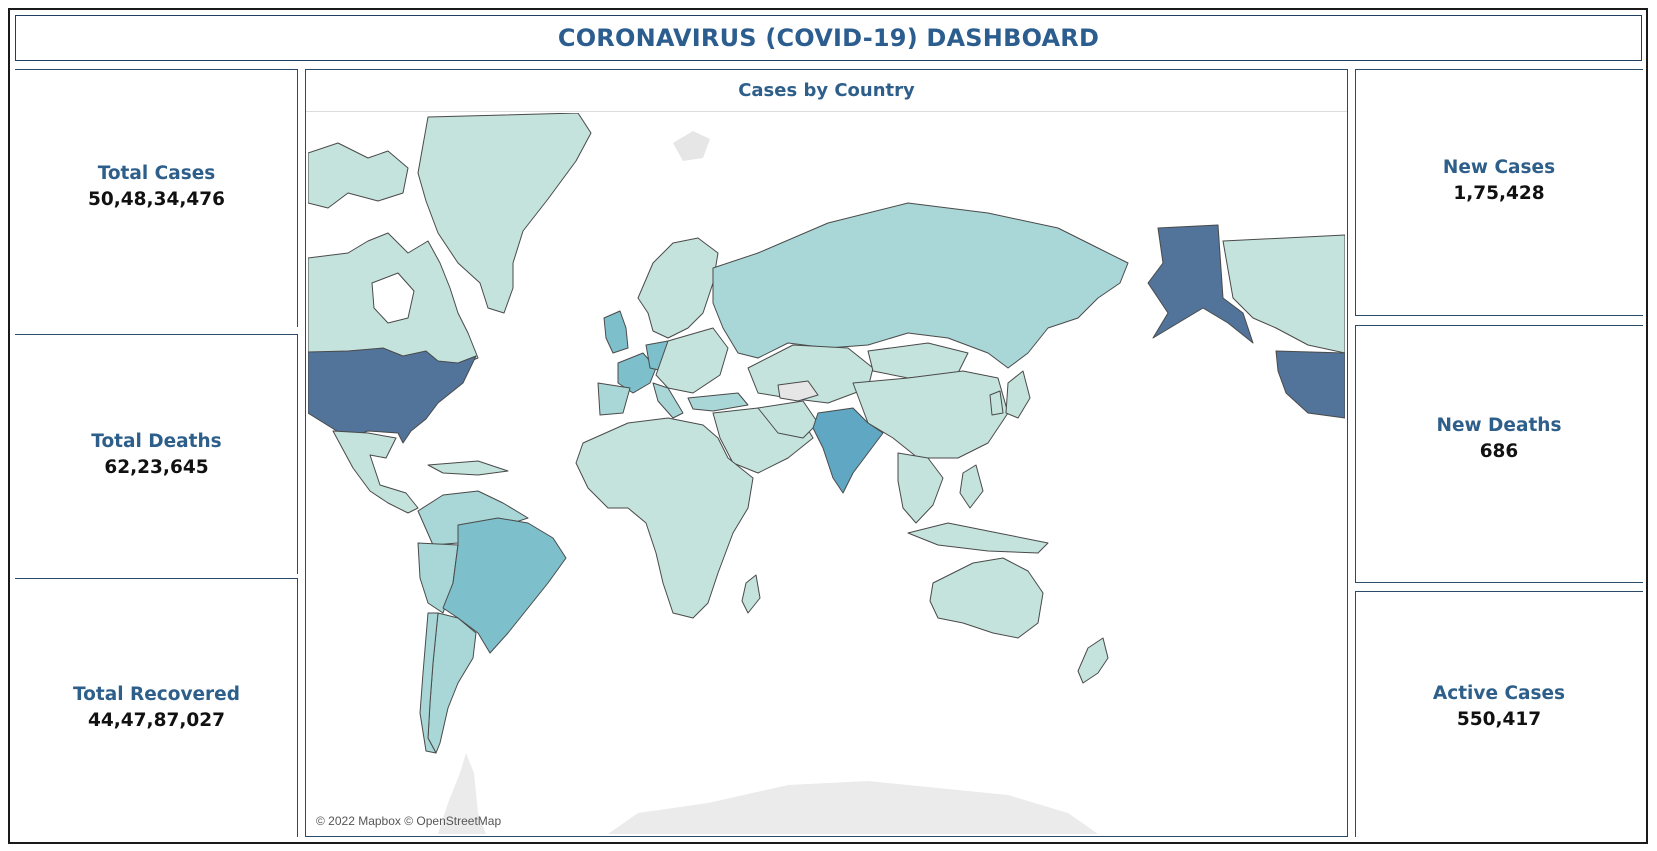 This screenshot has height=851, width=1657. What do you see at coordinates (853, 807) in the screenshot?
I see `antarctica-shape` at bounding box center [853, 807].